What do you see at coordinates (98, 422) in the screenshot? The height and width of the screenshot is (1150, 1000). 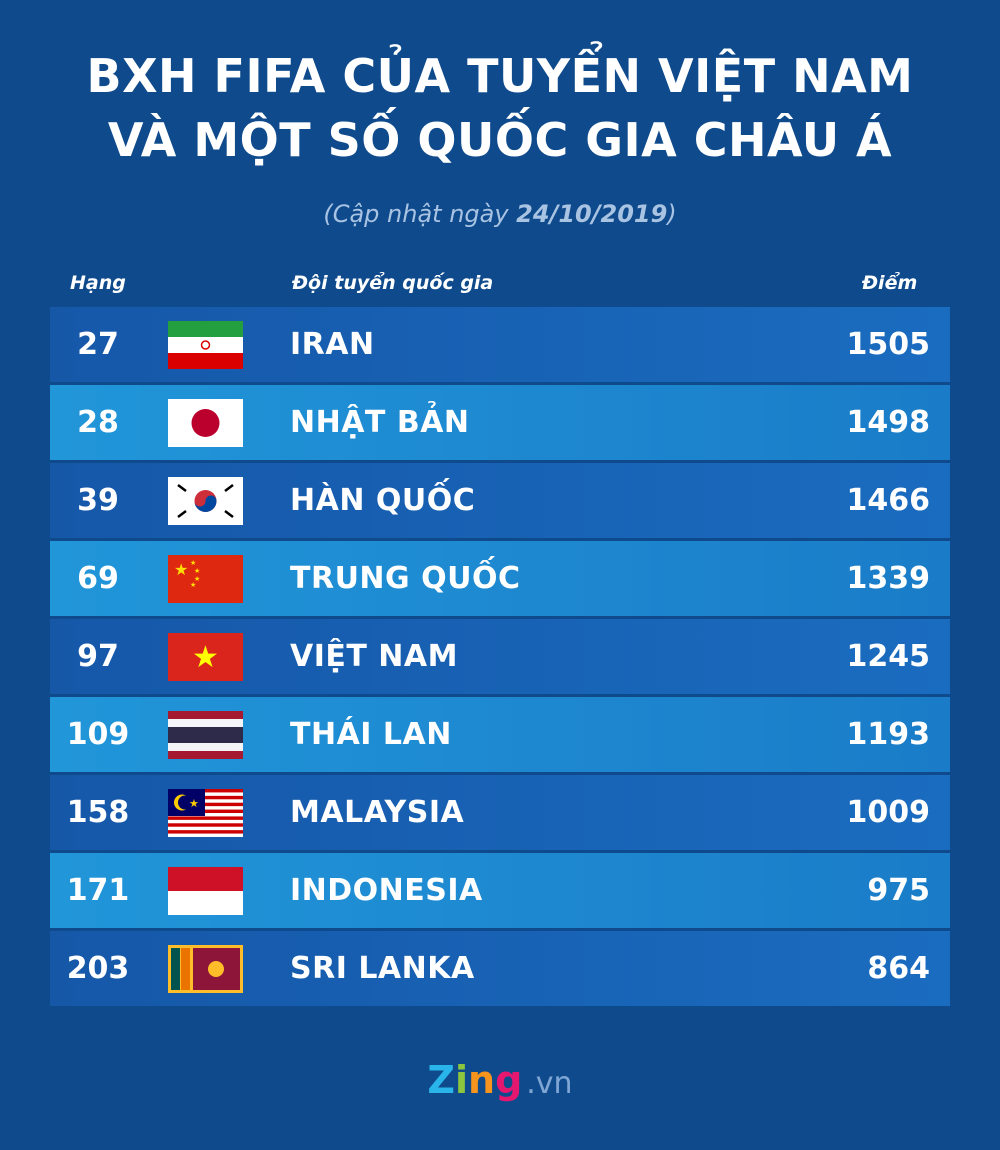 I see `rank-cell: 28` at bounding box center [98, 422].